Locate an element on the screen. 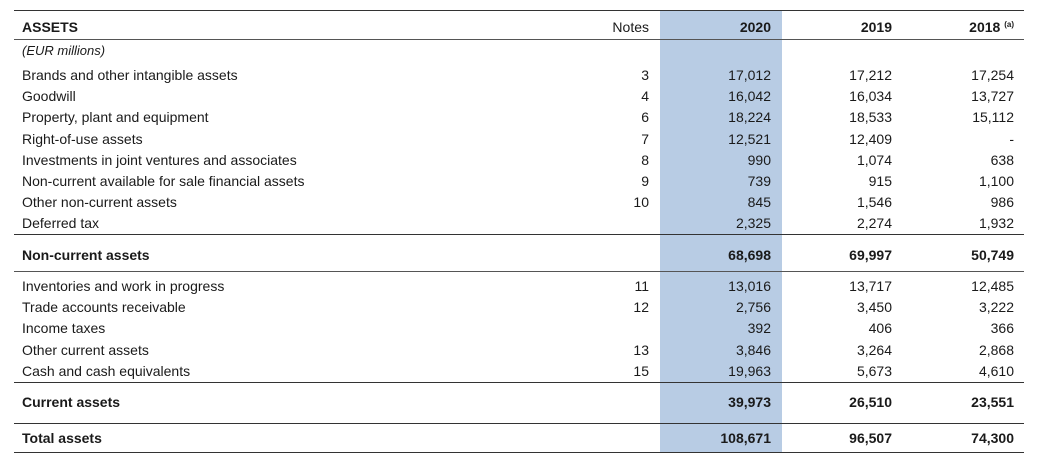 This screenshot has height=460, width=1037. value-2020: 392 is located at coordinates (759, 328).